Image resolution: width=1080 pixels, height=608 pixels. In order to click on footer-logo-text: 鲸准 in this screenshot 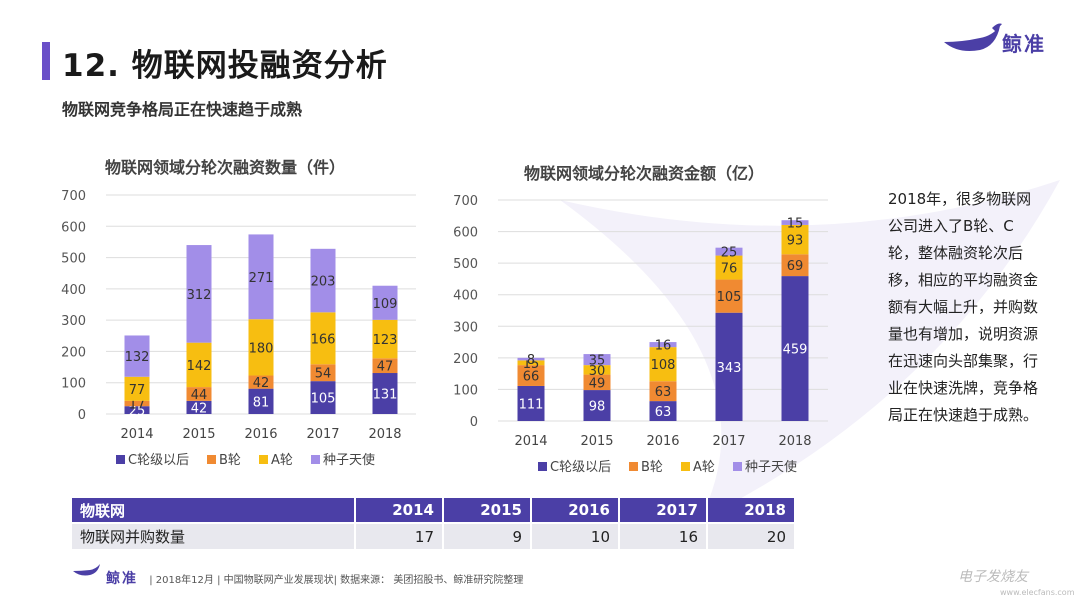, I will do `click(122, 579)`.